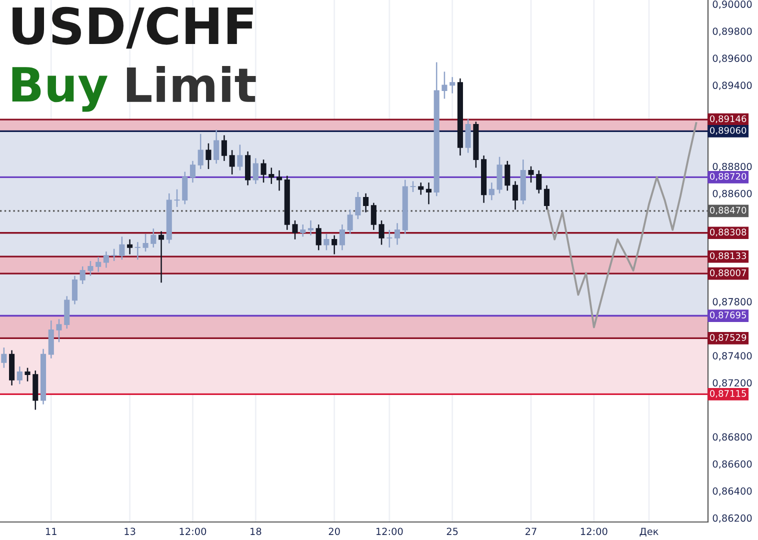 The width and height of the screenshot is (758, 540). Describe the element at coordinates (732, 86) in the screenshot. I see `y-tick-label: 0,89400` at that location.